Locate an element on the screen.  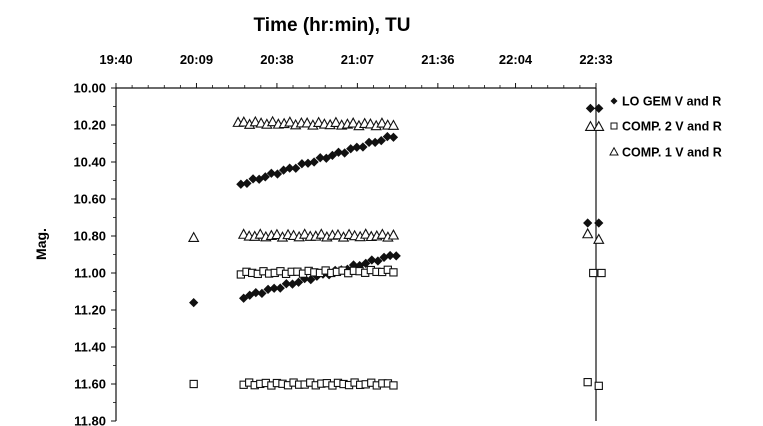
y-tick-label: 11.20 is located at coordinates (90, 310).